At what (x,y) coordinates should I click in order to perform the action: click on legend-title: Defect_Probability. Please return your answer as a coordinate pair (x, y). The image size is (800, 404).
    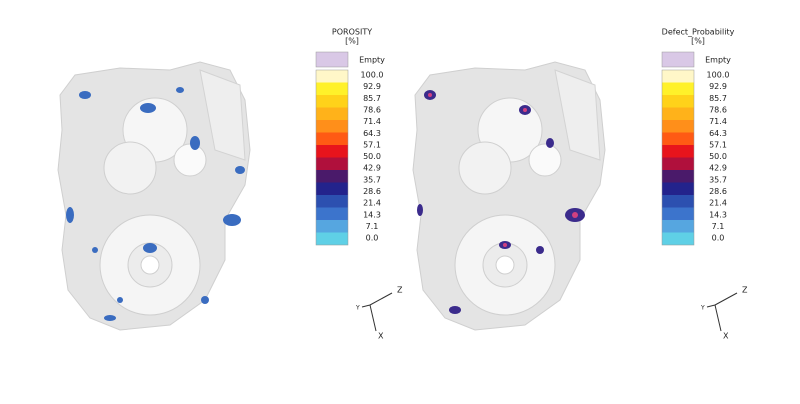
    Looking at the image, I should click on (698, 32).